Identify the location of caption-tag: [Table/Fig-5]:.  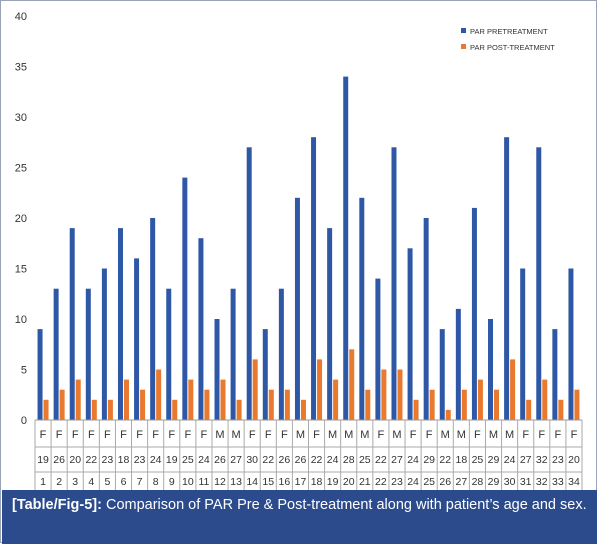
(57, 505).